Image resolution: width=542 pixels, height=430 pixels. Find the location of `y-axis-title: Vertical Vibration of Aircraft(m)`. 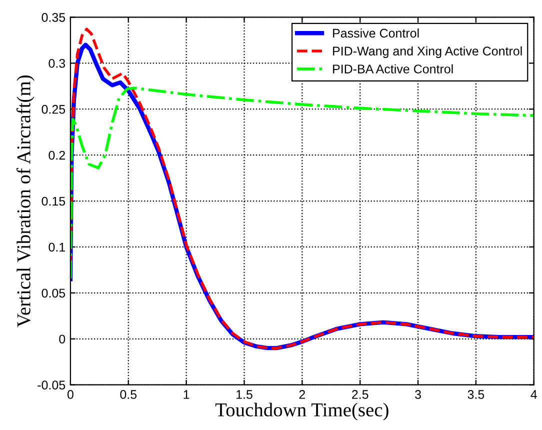

y-axis-title: Vertical Vibration of Aircraft(m) is located at coordinates (25, 201).